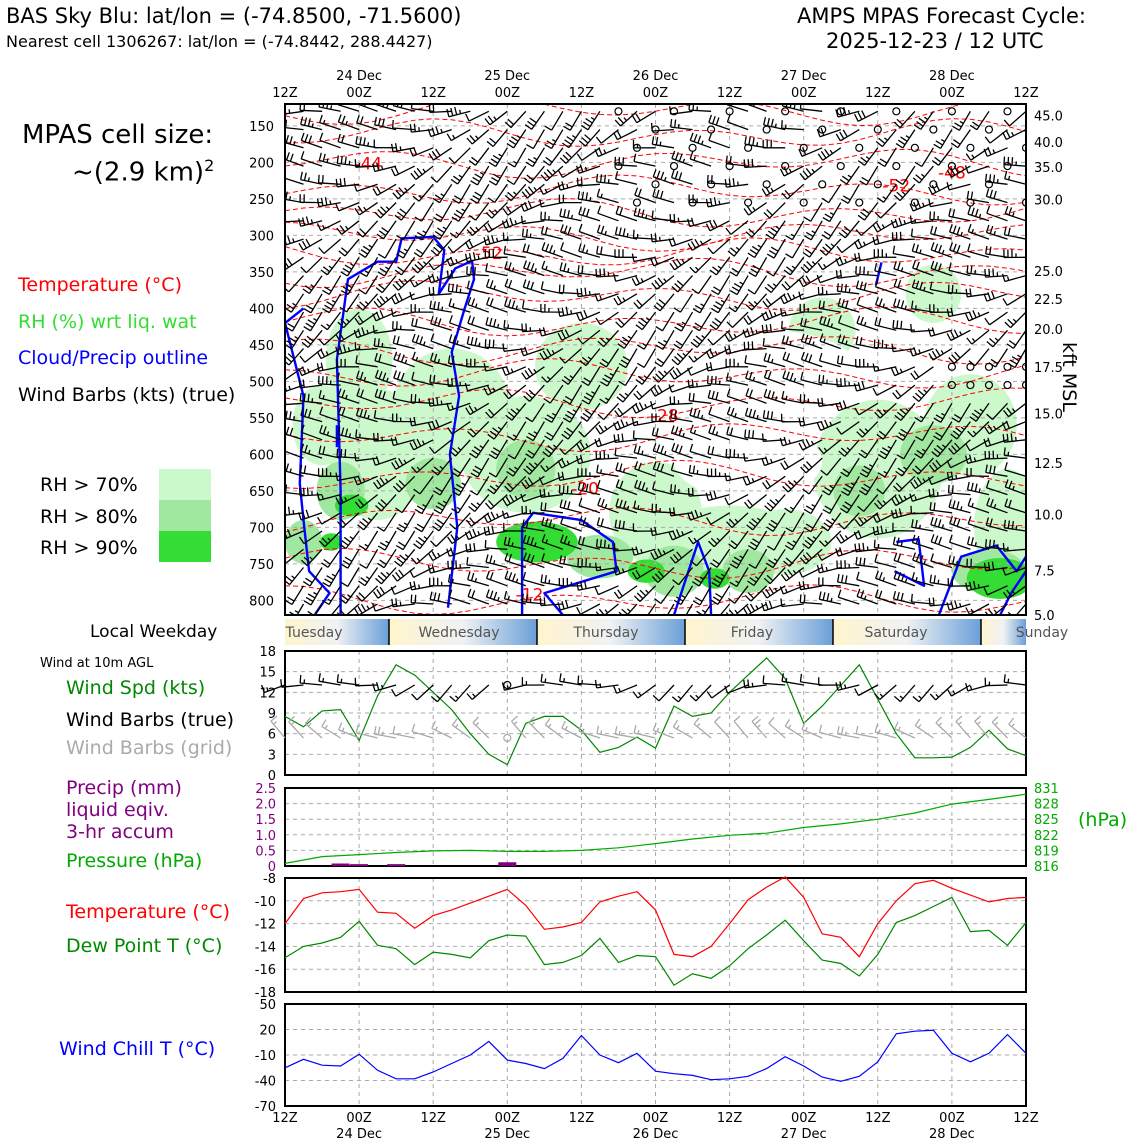 The image size is (1140, 1140). I want to click on temp-panel-ytick-label: -8, so click(269, 879).